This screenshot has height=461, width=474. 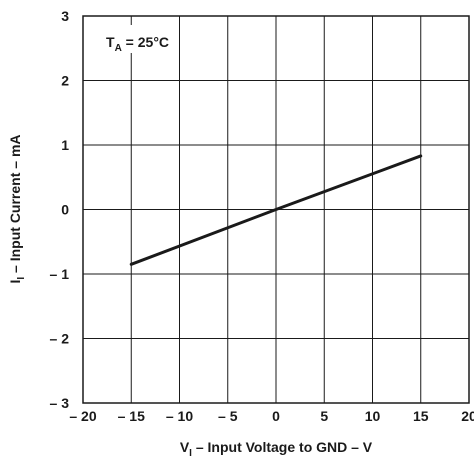 I want to click on x-axis-label-main: V, so click(x=185, y=447).